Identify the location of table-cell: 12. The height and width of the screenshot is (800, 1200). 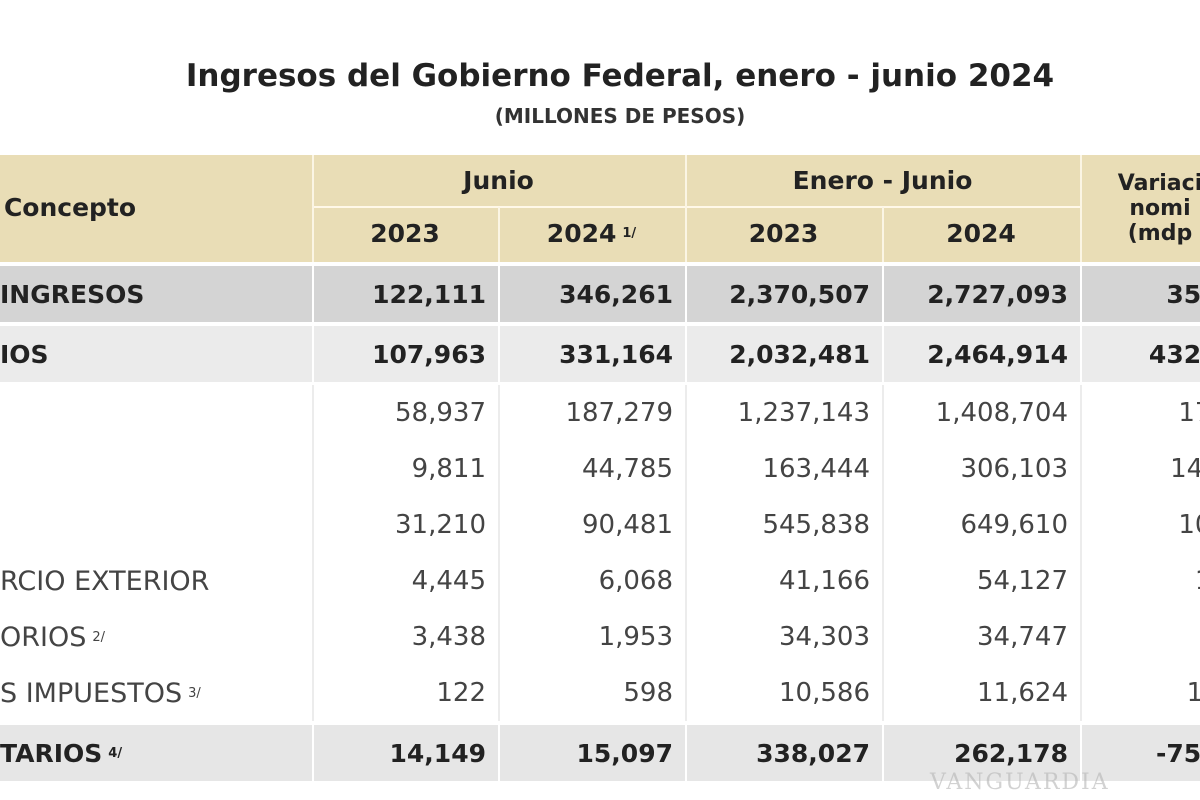
(1140, 581).